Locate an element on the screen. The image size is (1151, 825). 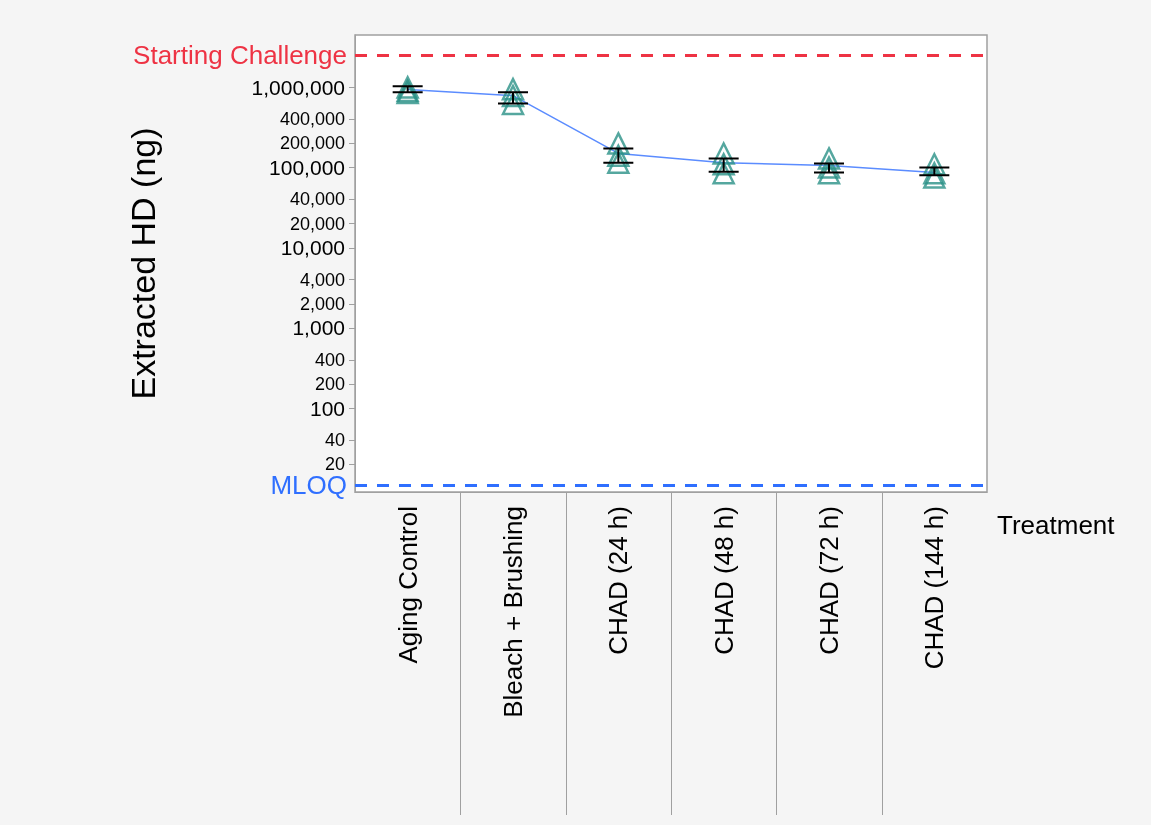
x-tick-label: CHAD (48 h) is located at coordinates (723, 580).